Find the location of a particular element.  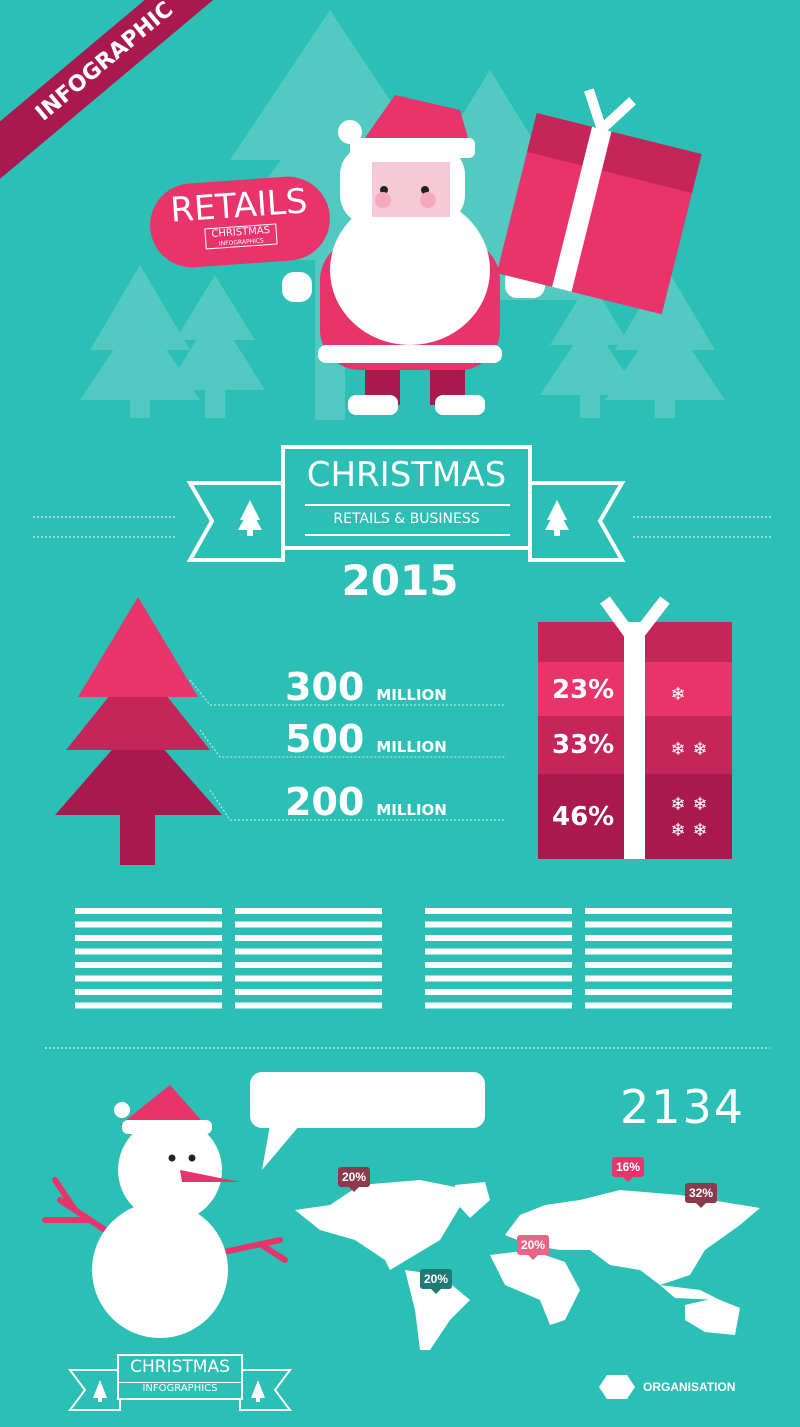

gift-percent: 23% is located at coordinates (583, 690).